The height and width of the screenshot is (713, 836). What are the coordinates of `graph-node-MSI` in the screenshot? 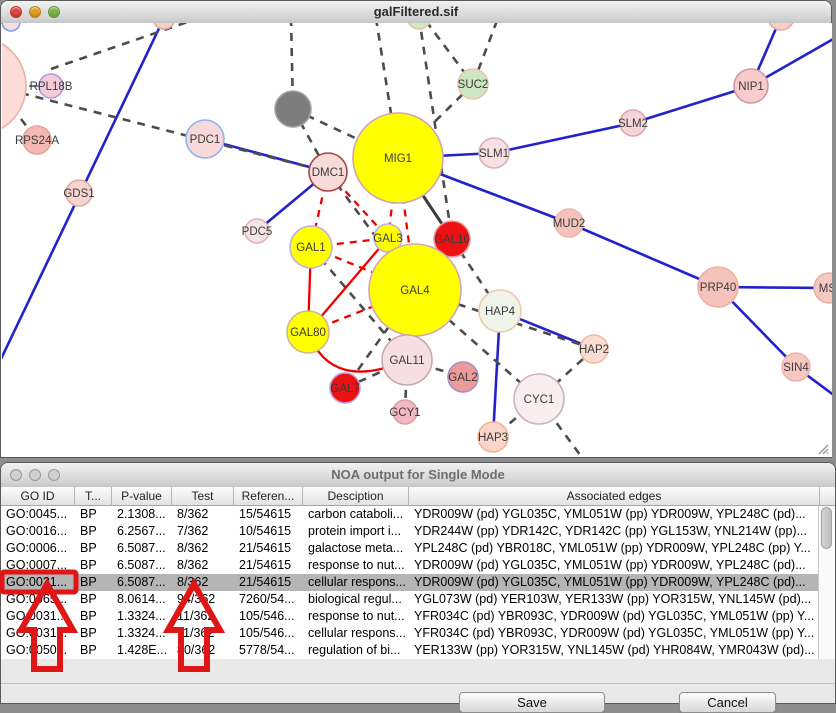 It's located at (822, 288).